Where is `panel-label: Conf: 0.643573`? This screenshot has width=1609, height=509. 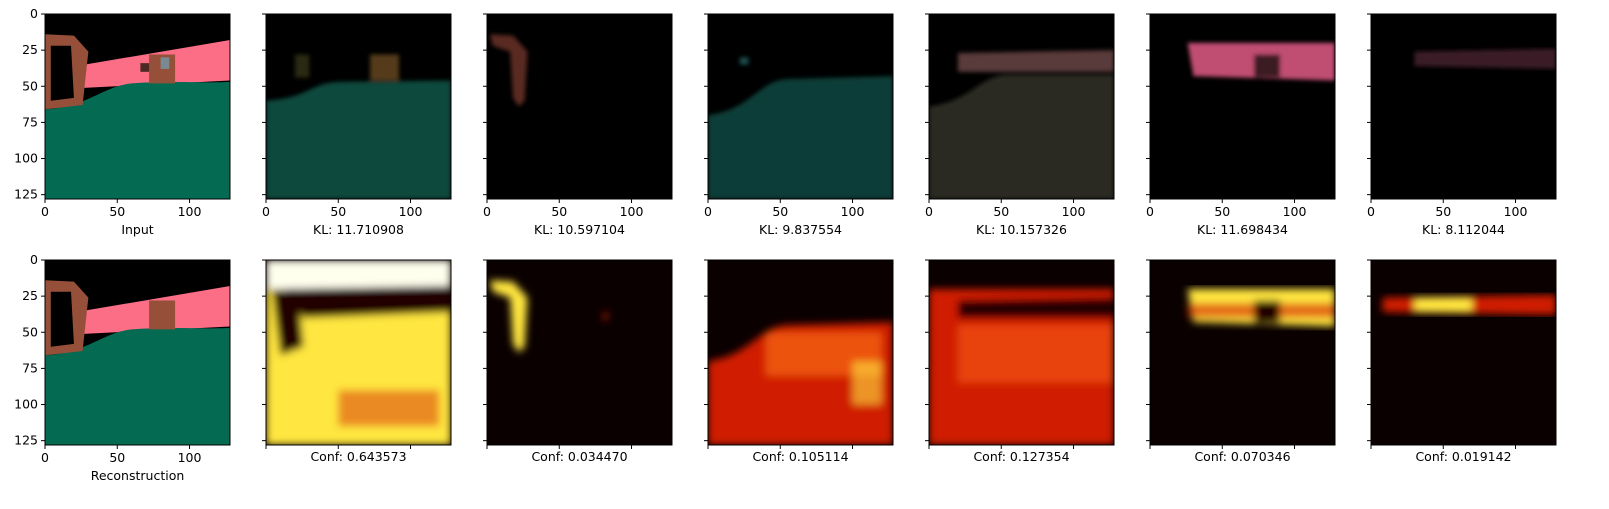 panel-label: Conf: 0.643573 is located at coordinates (358, 456).